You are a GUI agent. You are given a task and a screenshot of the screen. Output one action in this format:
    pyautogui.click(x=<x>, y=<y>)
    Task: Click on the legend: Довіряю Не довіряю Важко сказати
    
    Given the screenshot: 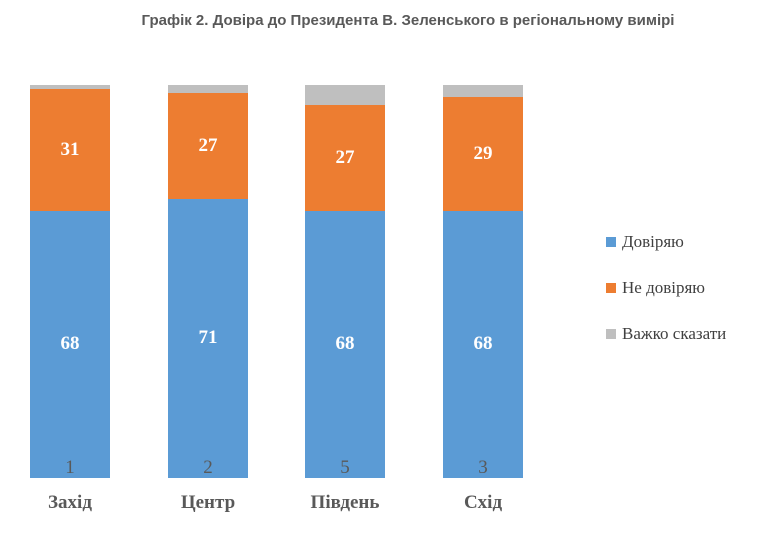 What is the action you would take?
    pyautogui.click(x=666, y=299)
    